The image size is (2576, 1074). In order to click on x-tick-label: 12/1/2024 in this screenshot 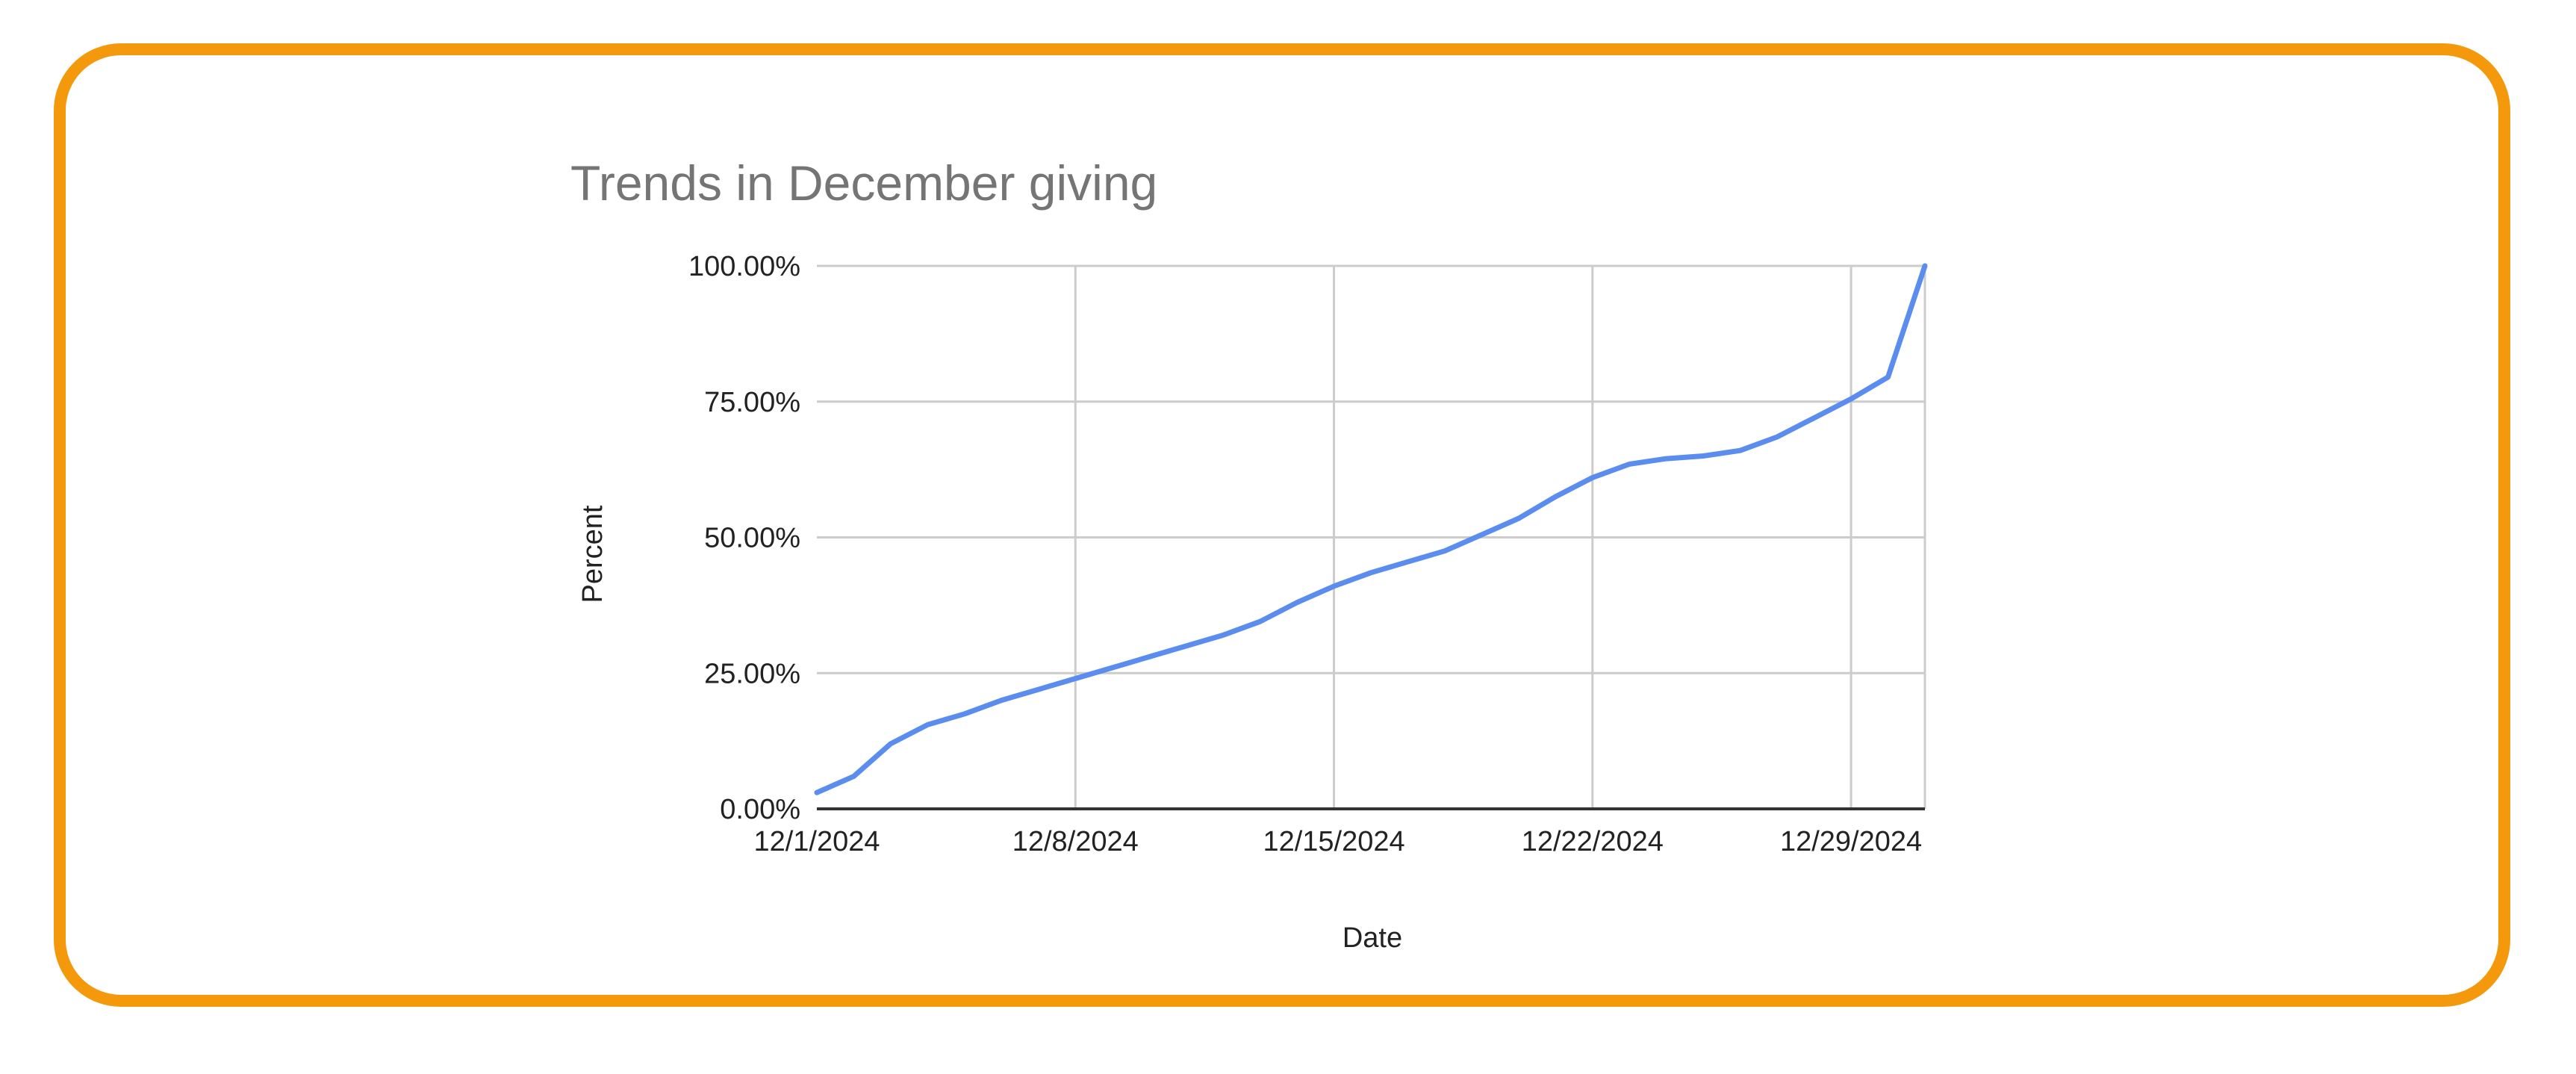, I will do `click(816, 841)`.